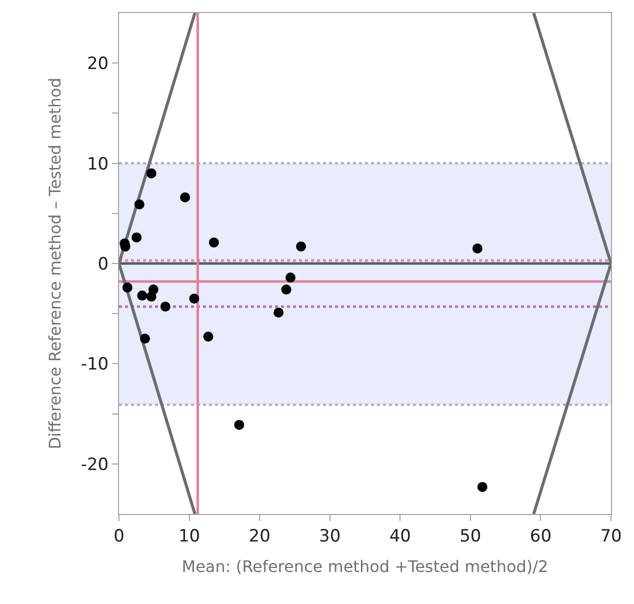  What do you see at coordinates (611, 536) in the screenshot?
I see `x-tick-label: 70` at bounding box center [611, 536].